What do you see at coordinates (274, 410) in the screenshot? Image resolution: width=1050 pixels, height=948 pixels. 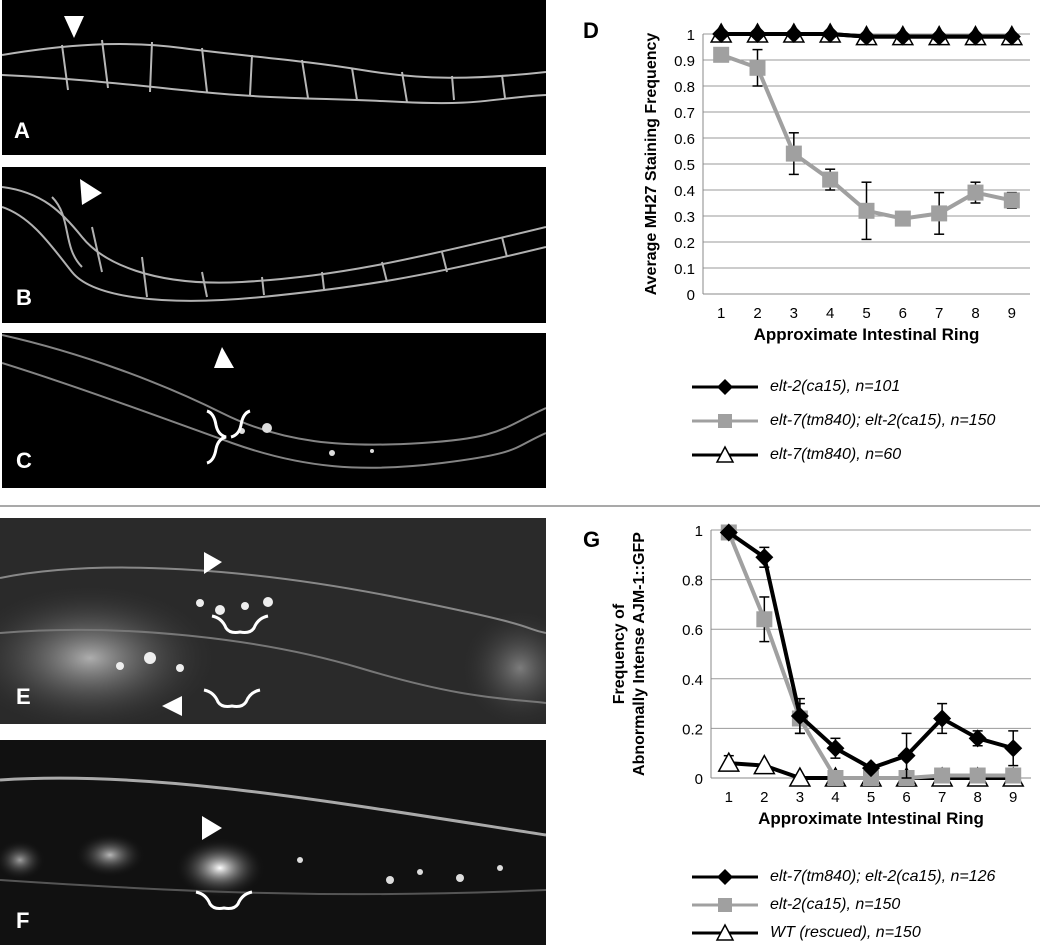 I see `micrograph-c: C` at bounding box center [274, 410].